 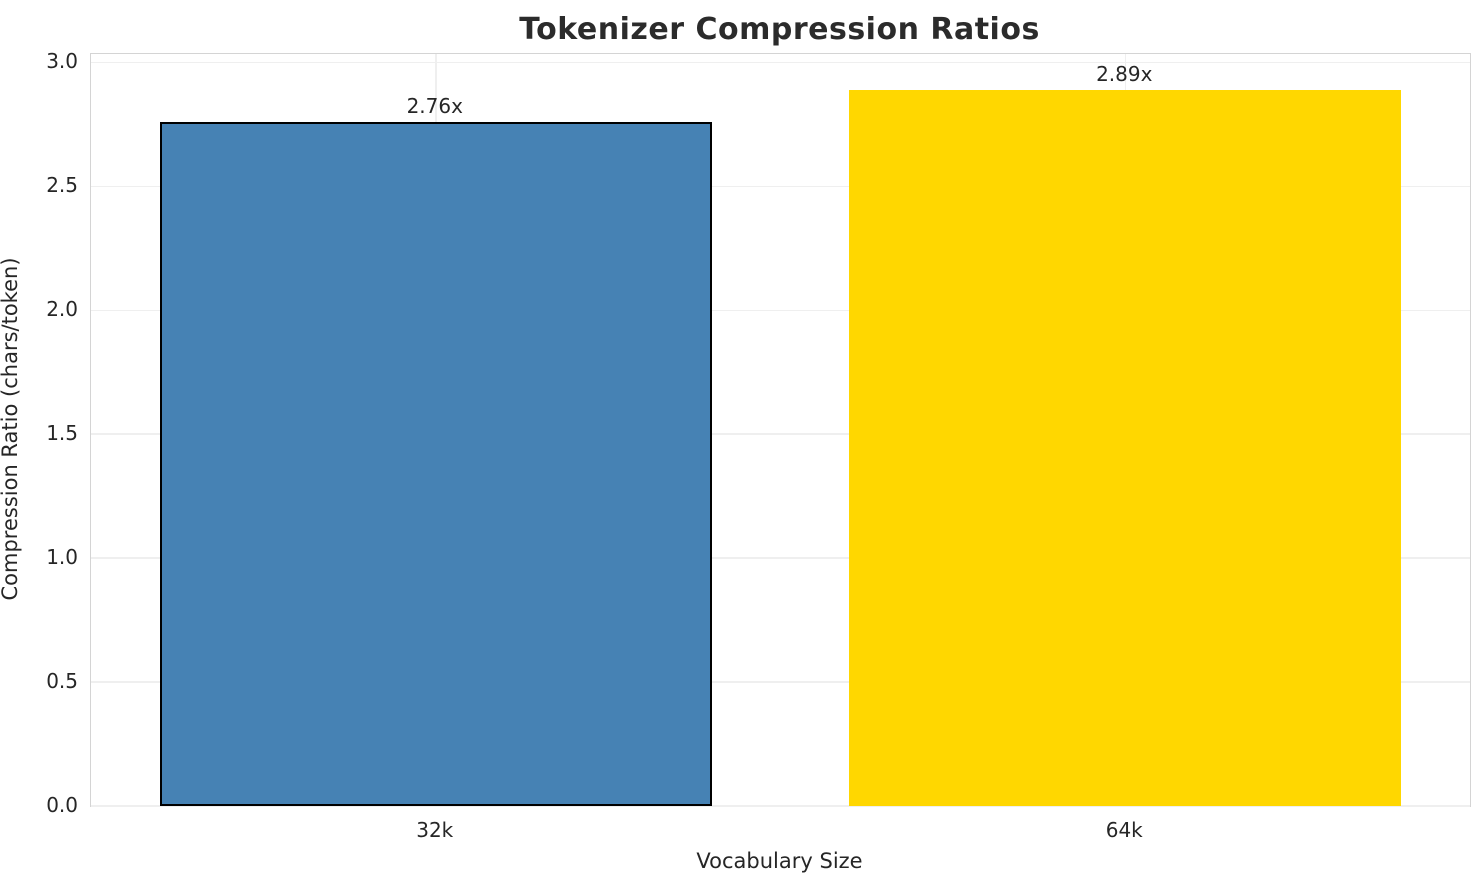 I want to click on x-axis-label: Vocabulary Size, so click(x=779, y=861).